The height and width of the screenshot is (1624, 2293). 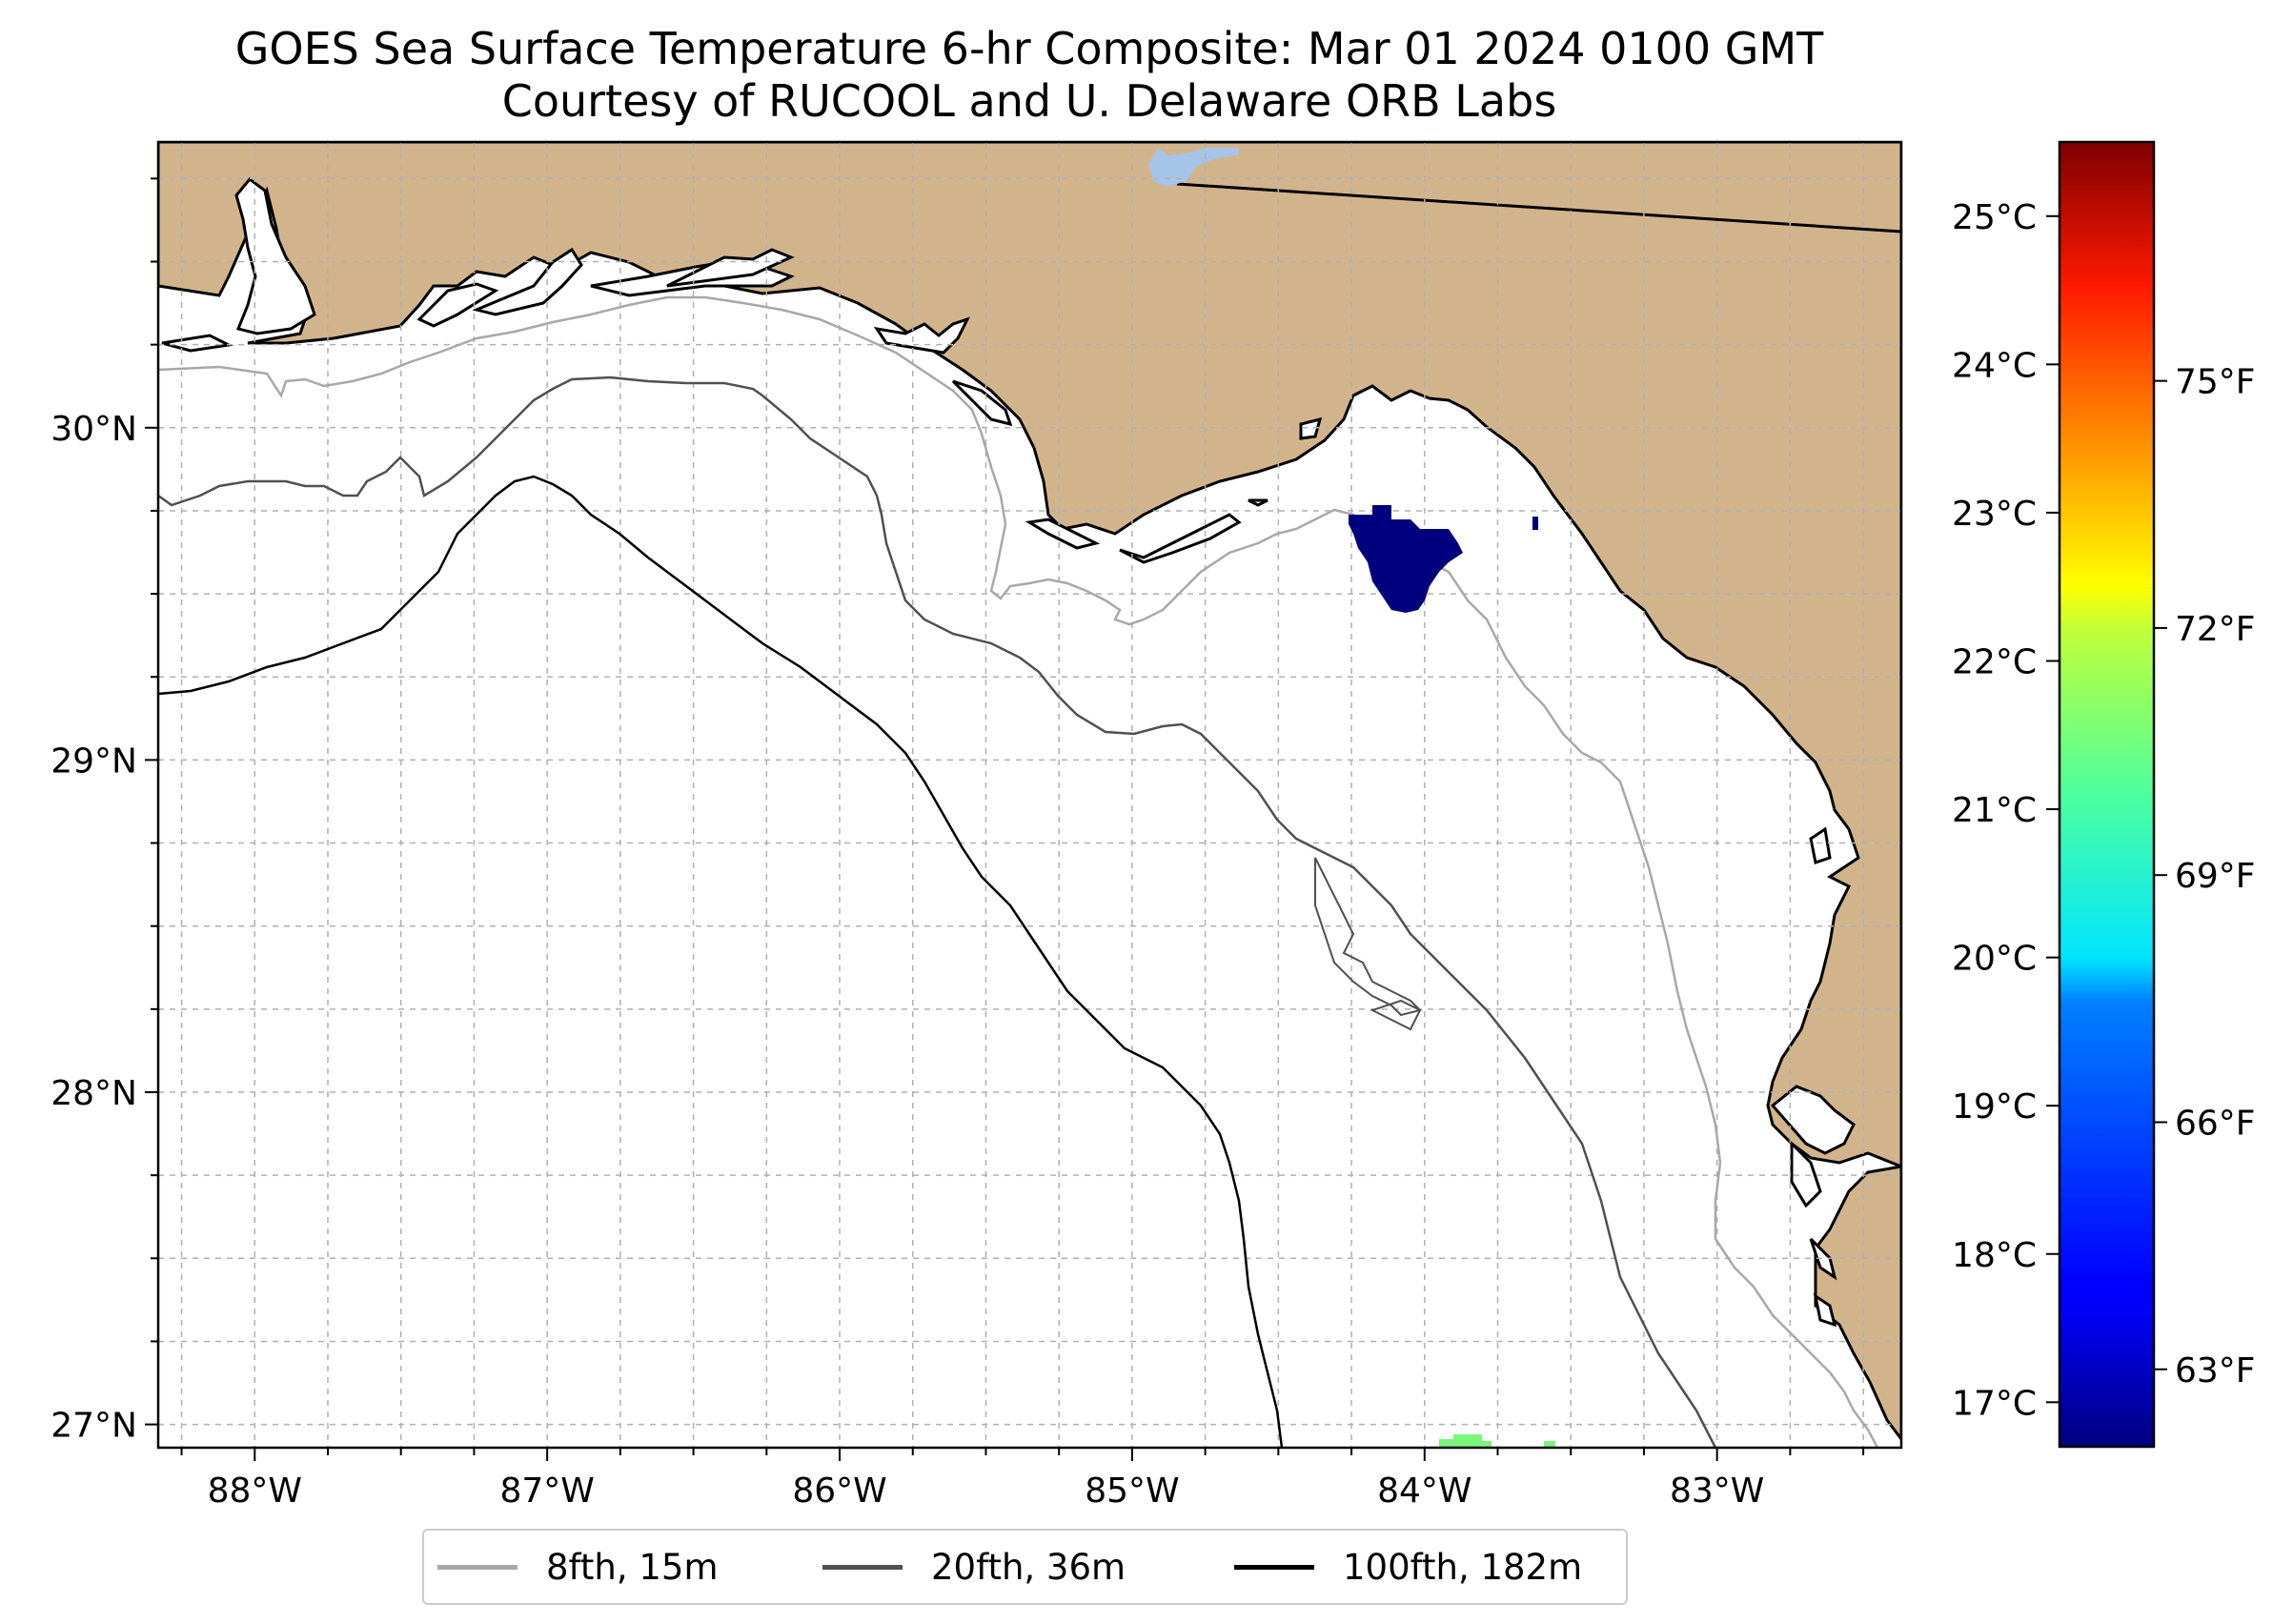 I want to click on legend-label-8fth: 8fth, 15m, so click(x=633, y=1567).